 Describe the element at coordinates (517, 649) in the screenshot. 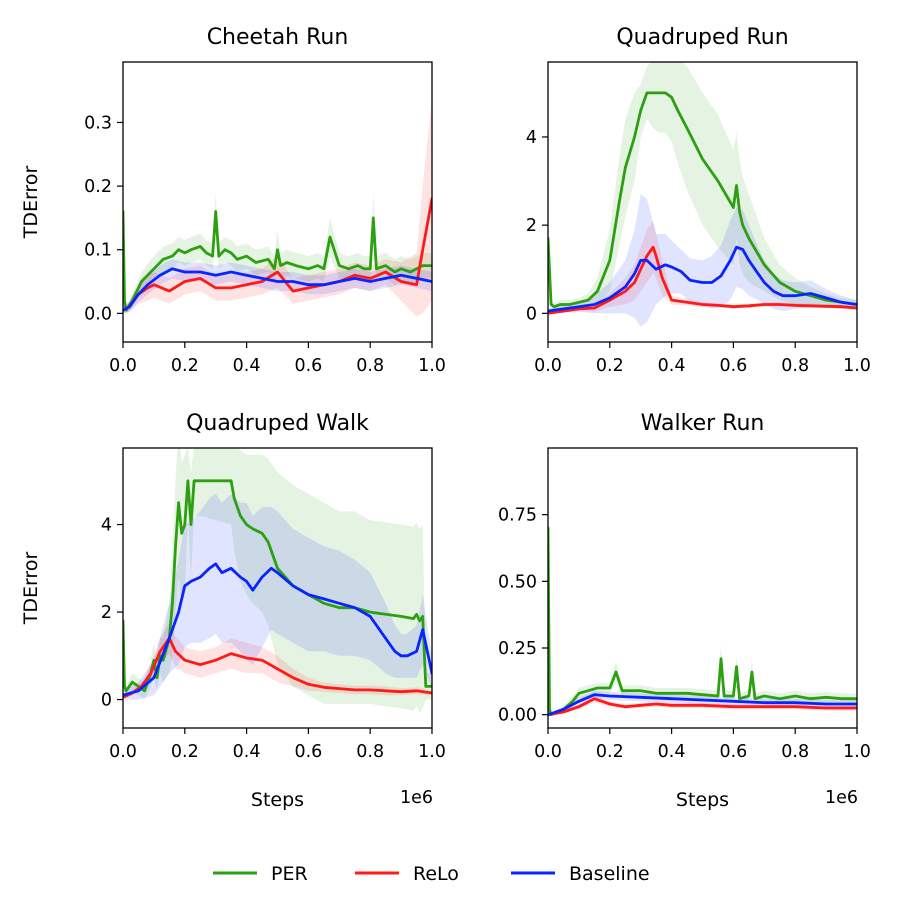

I see `y-tick-label: 0.25` at that location.